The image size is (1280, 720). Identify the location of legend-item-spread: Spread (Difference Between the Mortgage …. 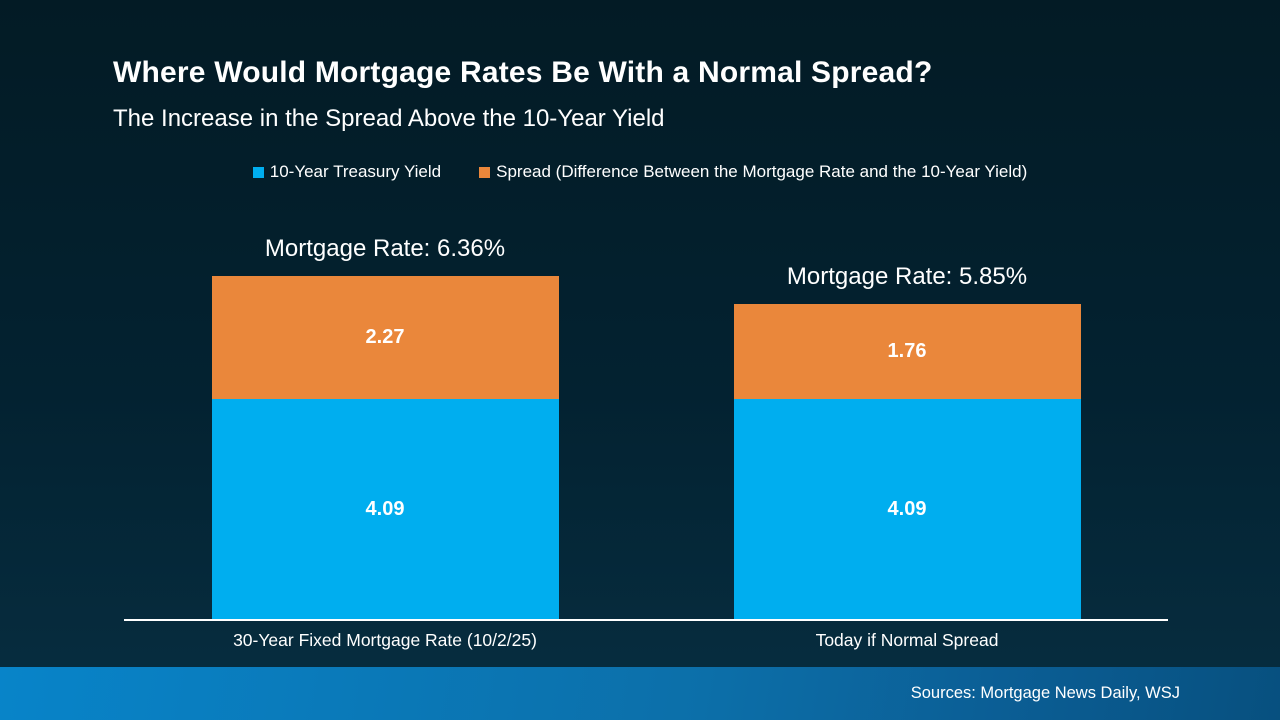
(753, 172).